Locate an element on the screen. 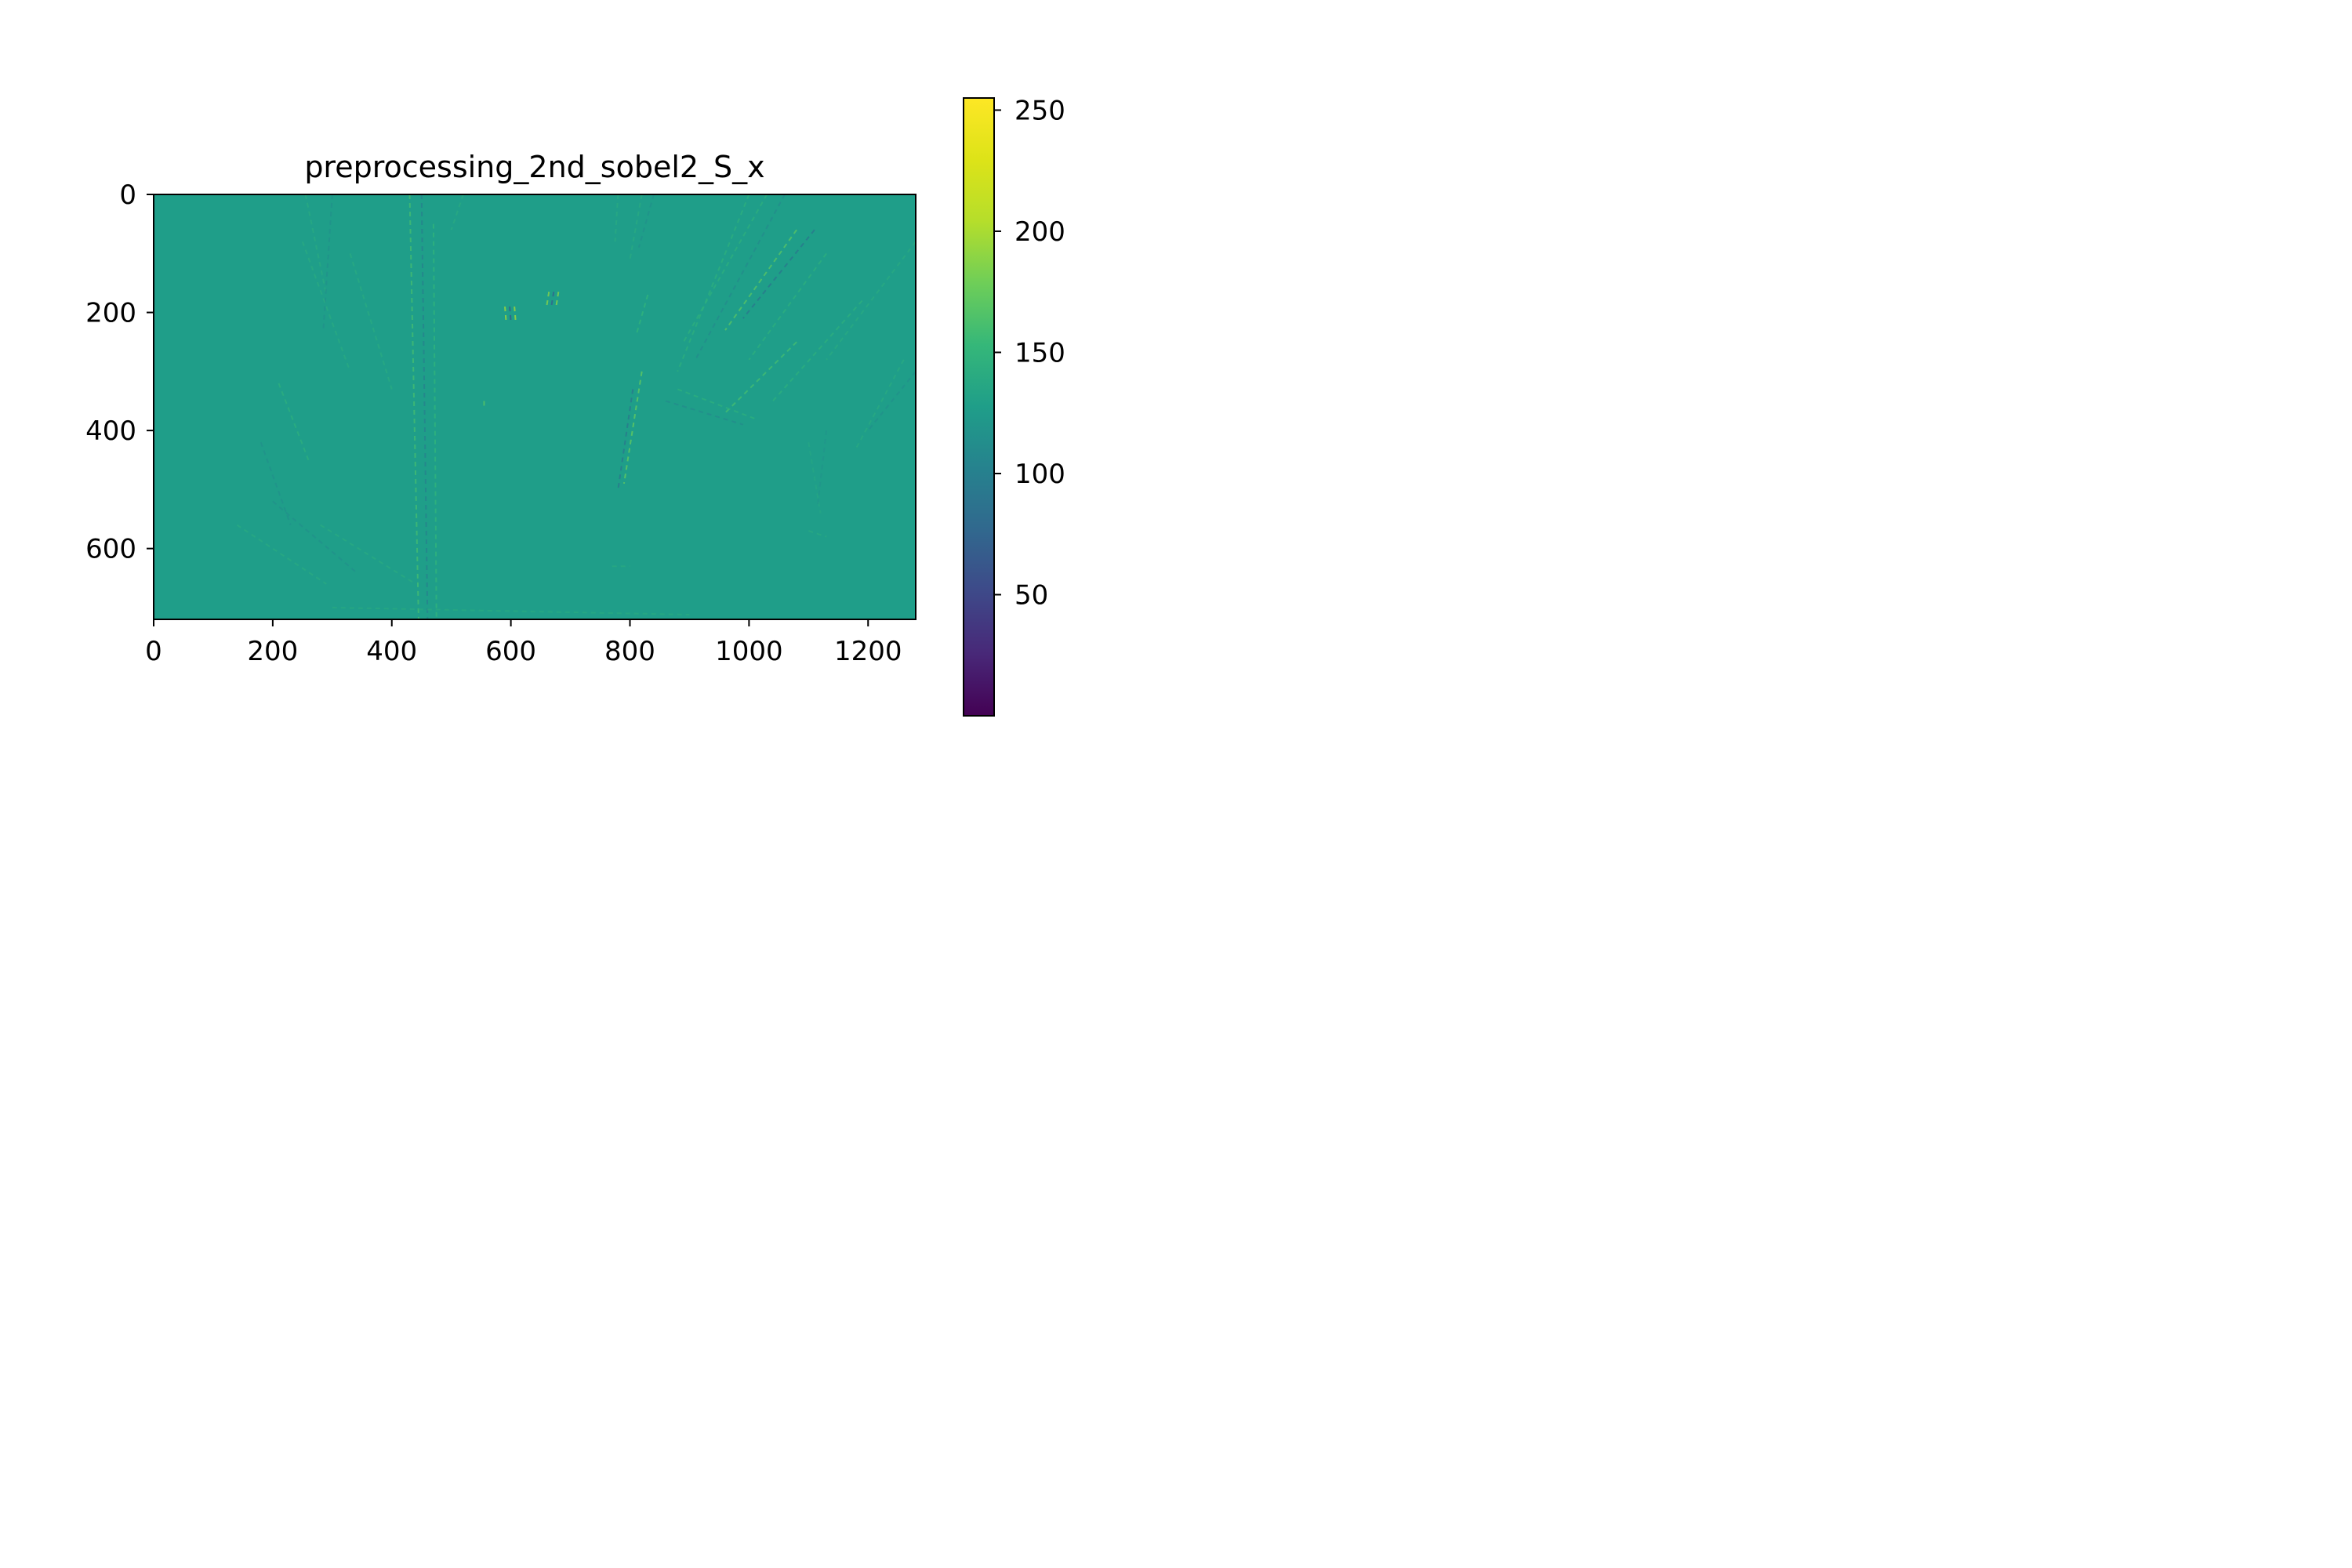 Image resolution: width=2352 pixels, height=1568 pixels. colorbar-tick-label-150: 150 is located at coordinates (1039, 352).